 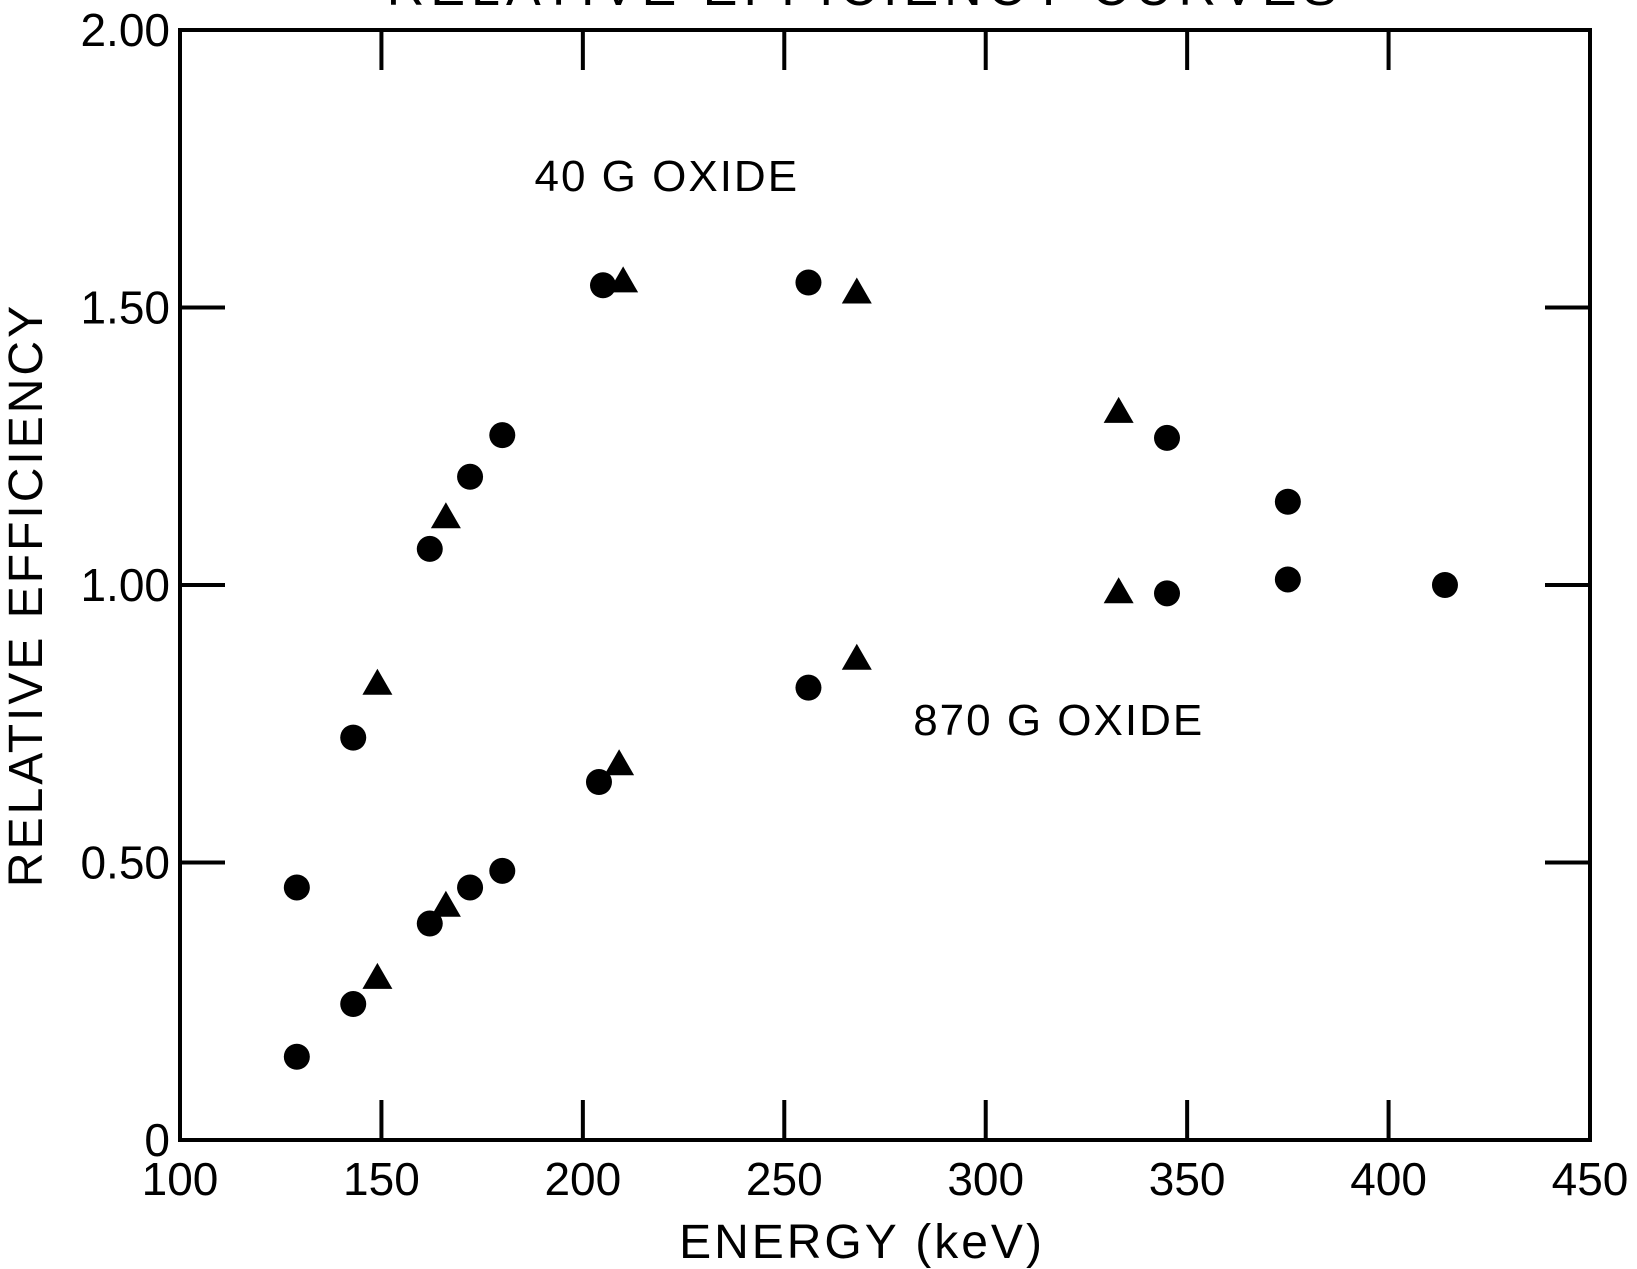 I want to click on x-tick-label: 350, so click(x=1187, y=1179).